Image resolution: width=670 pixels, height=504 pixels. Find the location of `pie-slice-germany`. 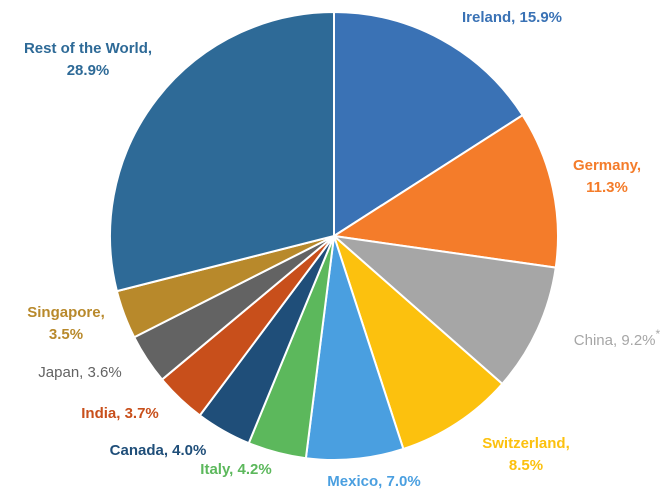

pie-slice-germany is located at coordinates (445, 191).